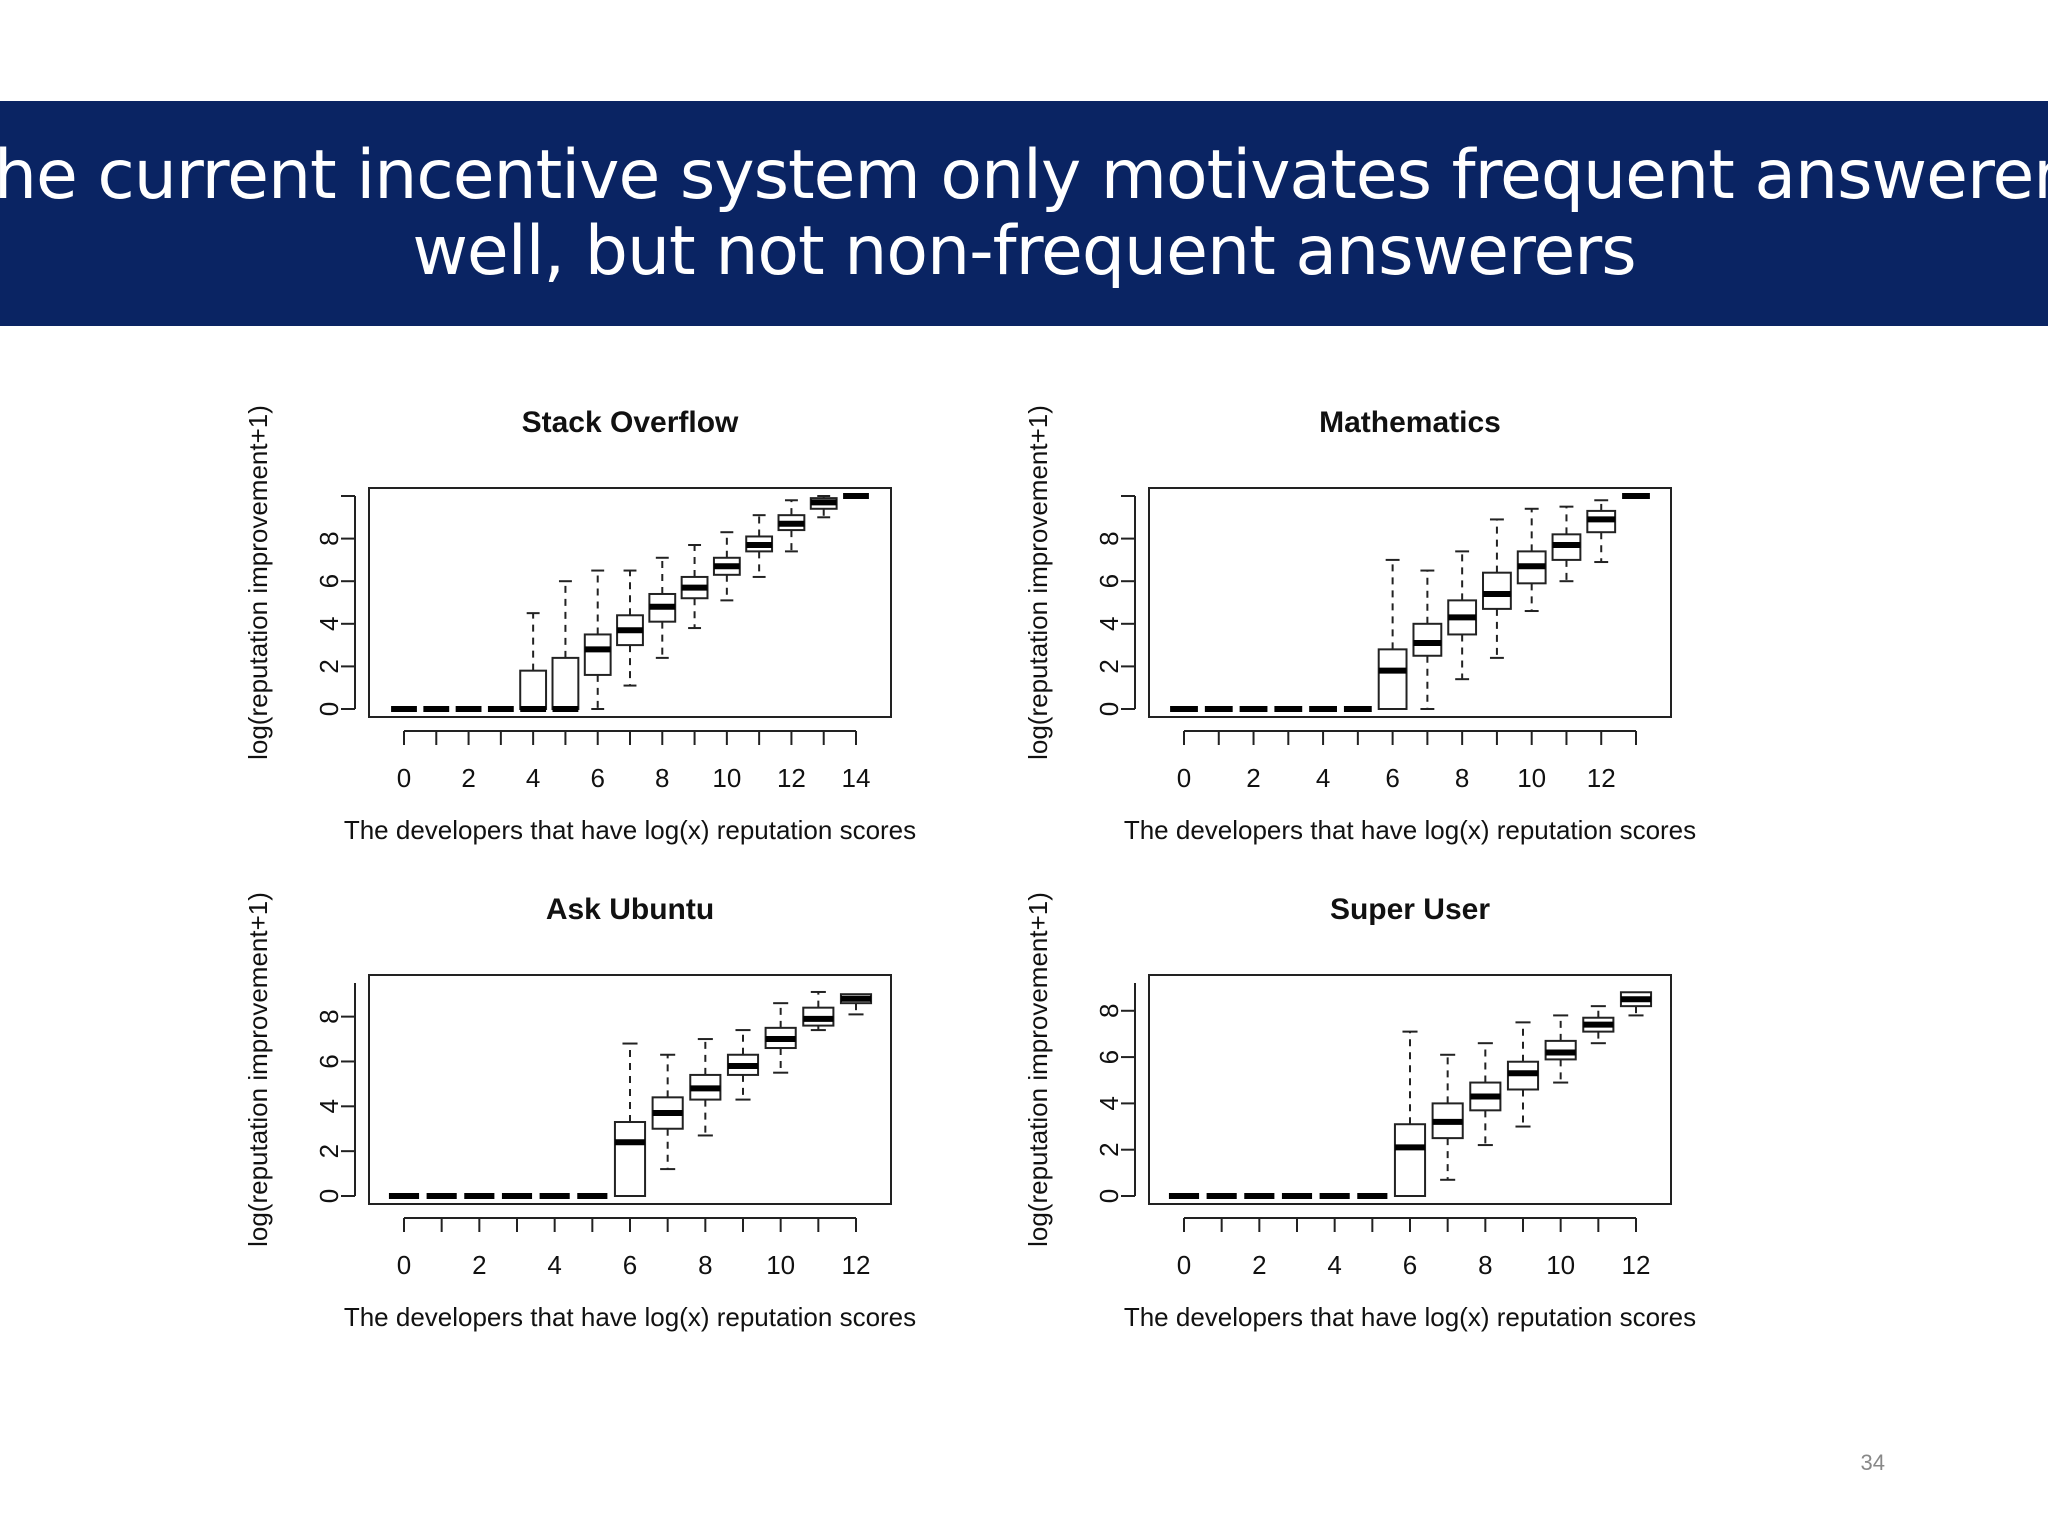 The image size is (2048, 1536). I want to click on x-tick-label: 14, so click(856, 778).